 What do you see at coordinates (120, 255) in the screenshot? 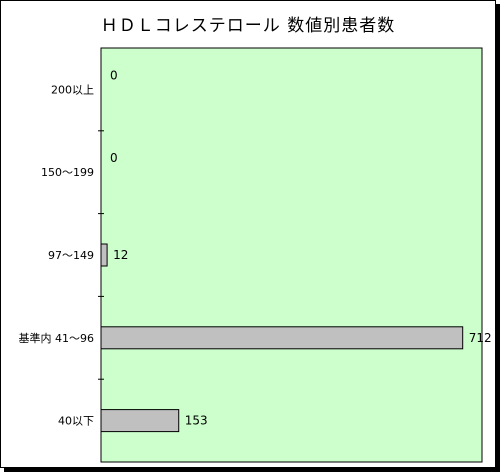
I see `value-label: 12` at bounding box center [120, 255].